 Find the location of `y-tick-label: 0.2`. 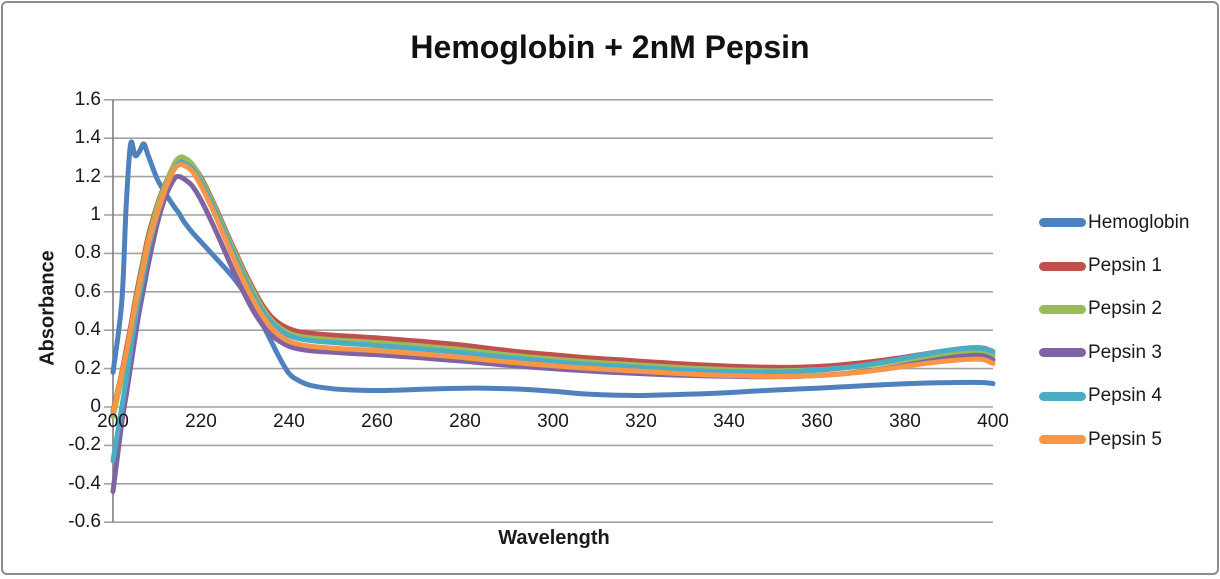

y-tick-label: 0.2 is located at coordinates (87, 368).